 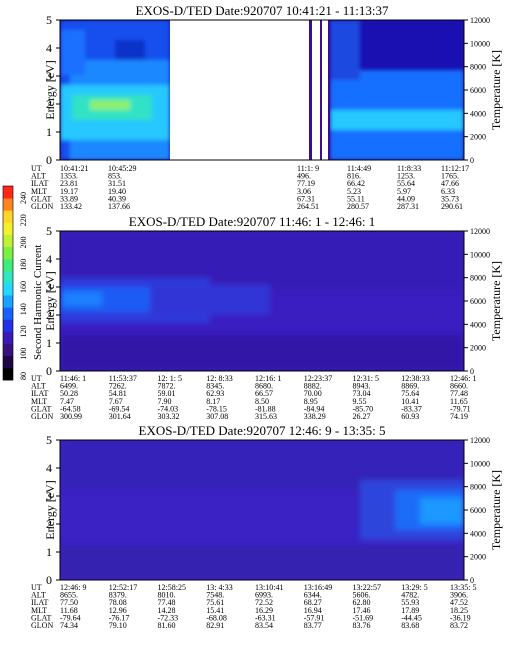 I want to click on ephemeris-cell: 853., so click(x=115, y=176).